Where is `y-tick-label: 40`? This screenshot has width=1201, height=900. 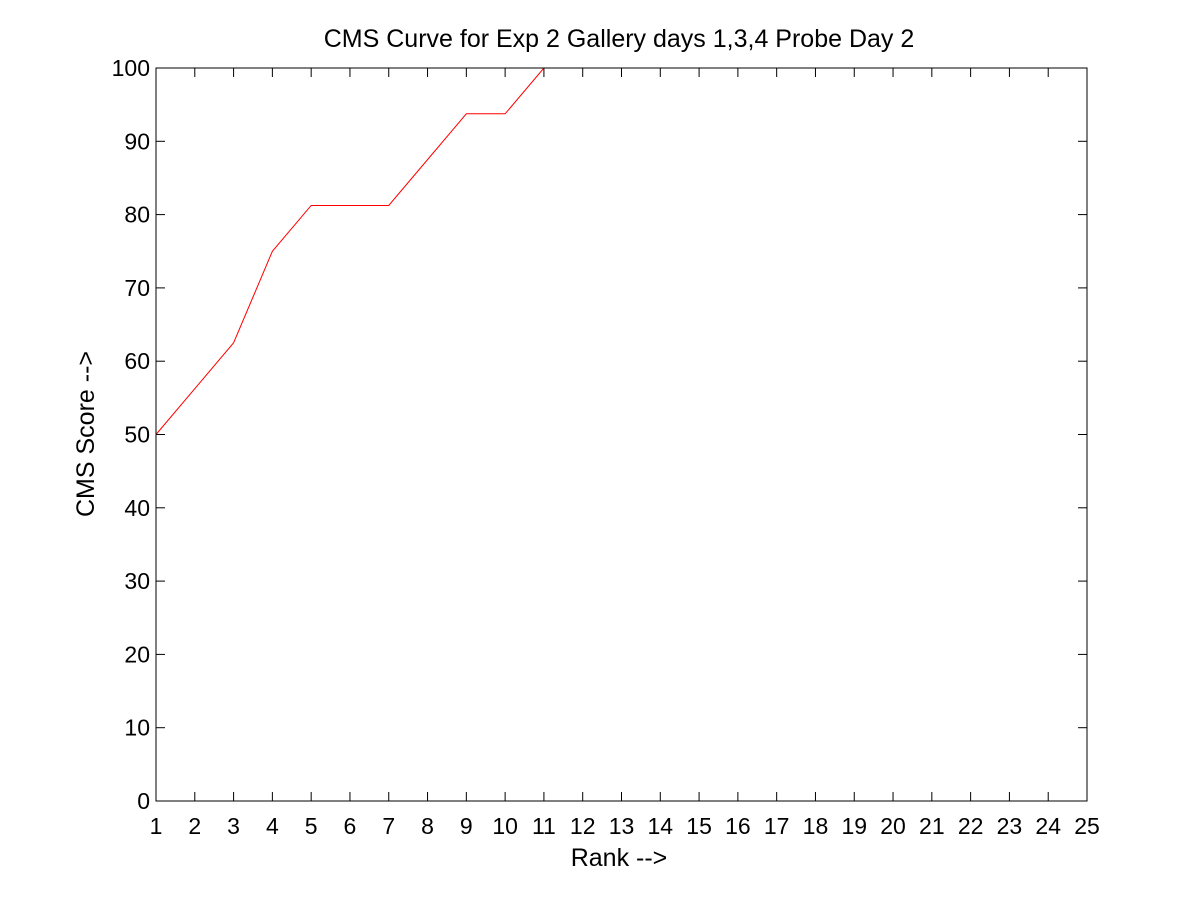
y-tick-label: 40 is located at coordinates (137, 508).